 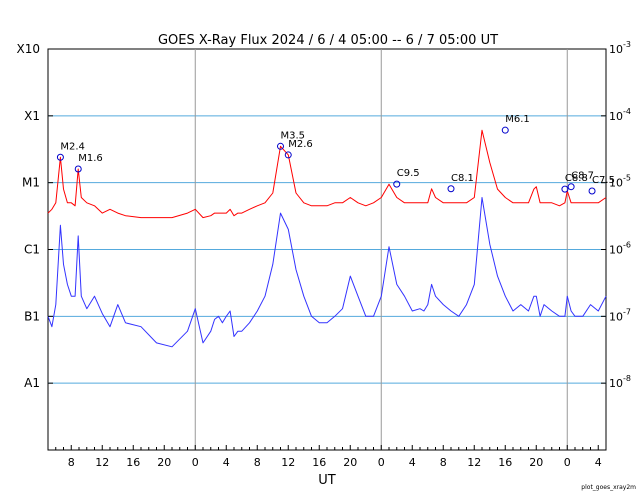 I want to click on y-tick-label-right: 10⁻⁴, so click(x=620, y=115).